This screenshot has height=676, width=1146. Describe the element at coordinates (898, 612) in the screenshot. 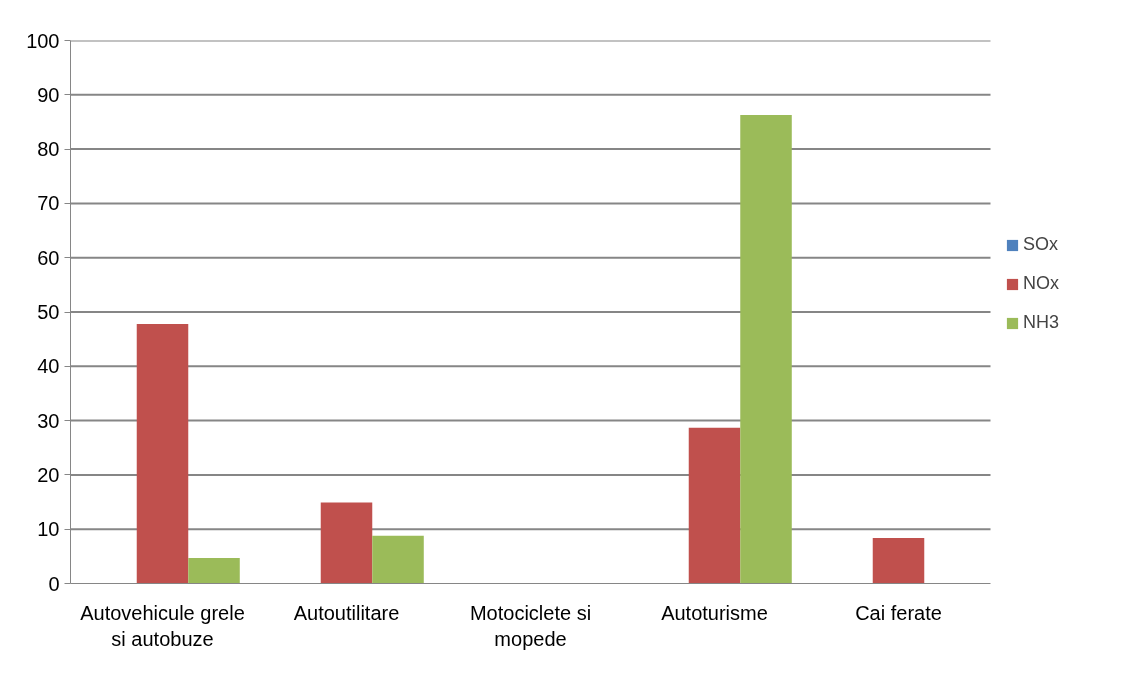

I see `x-tick-label: Cai ferate` at that location.